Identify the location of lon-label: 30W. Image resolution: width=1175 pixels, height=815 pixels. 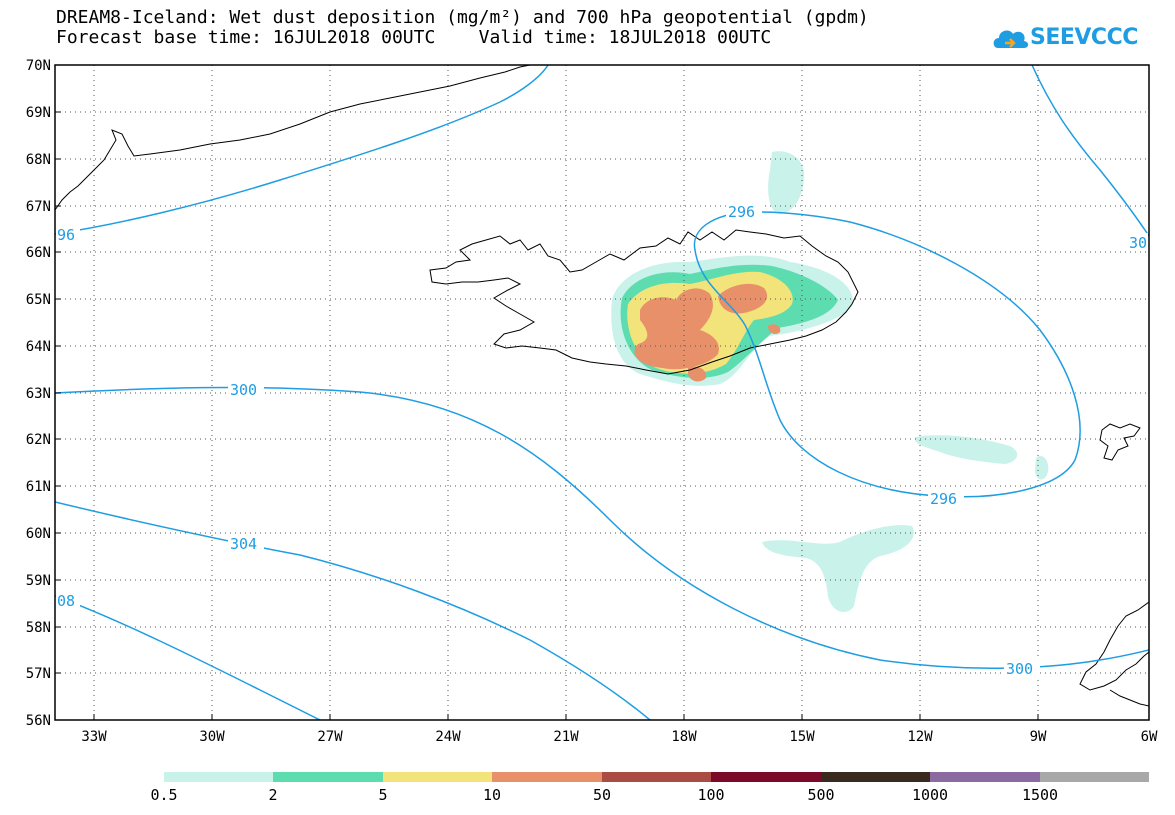
(212, 737).